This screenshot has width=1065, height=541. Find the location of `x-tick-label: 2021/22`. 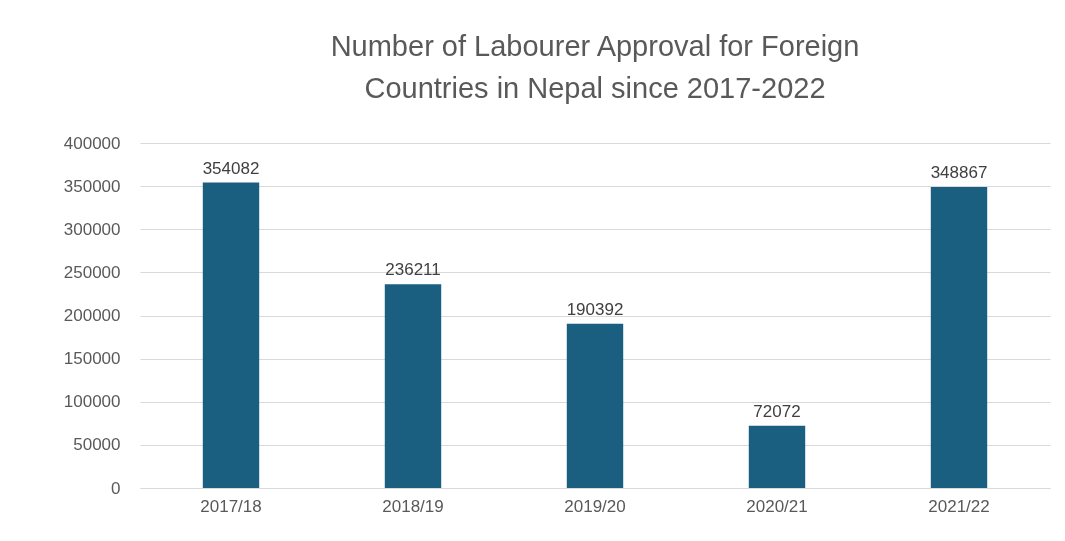

x-tick-label: 2021/22 is located at coordinates (959, 506).